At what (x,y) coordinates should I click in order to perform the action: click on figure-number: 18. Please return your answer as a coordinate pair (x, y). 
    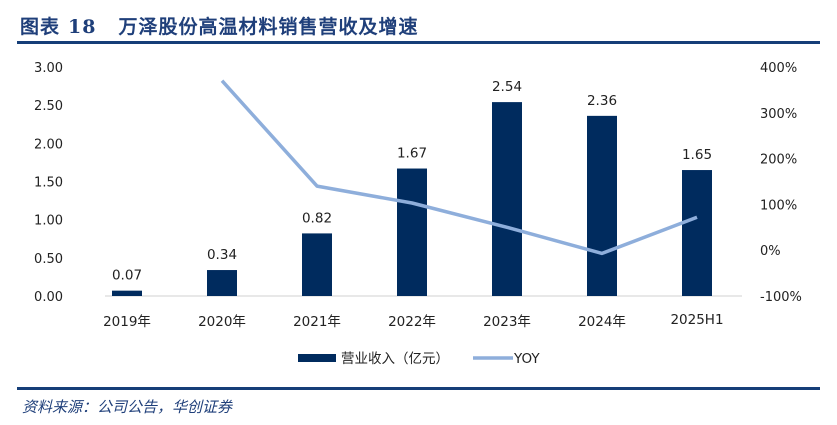
    Looking at the image, I should click on (82, 27).